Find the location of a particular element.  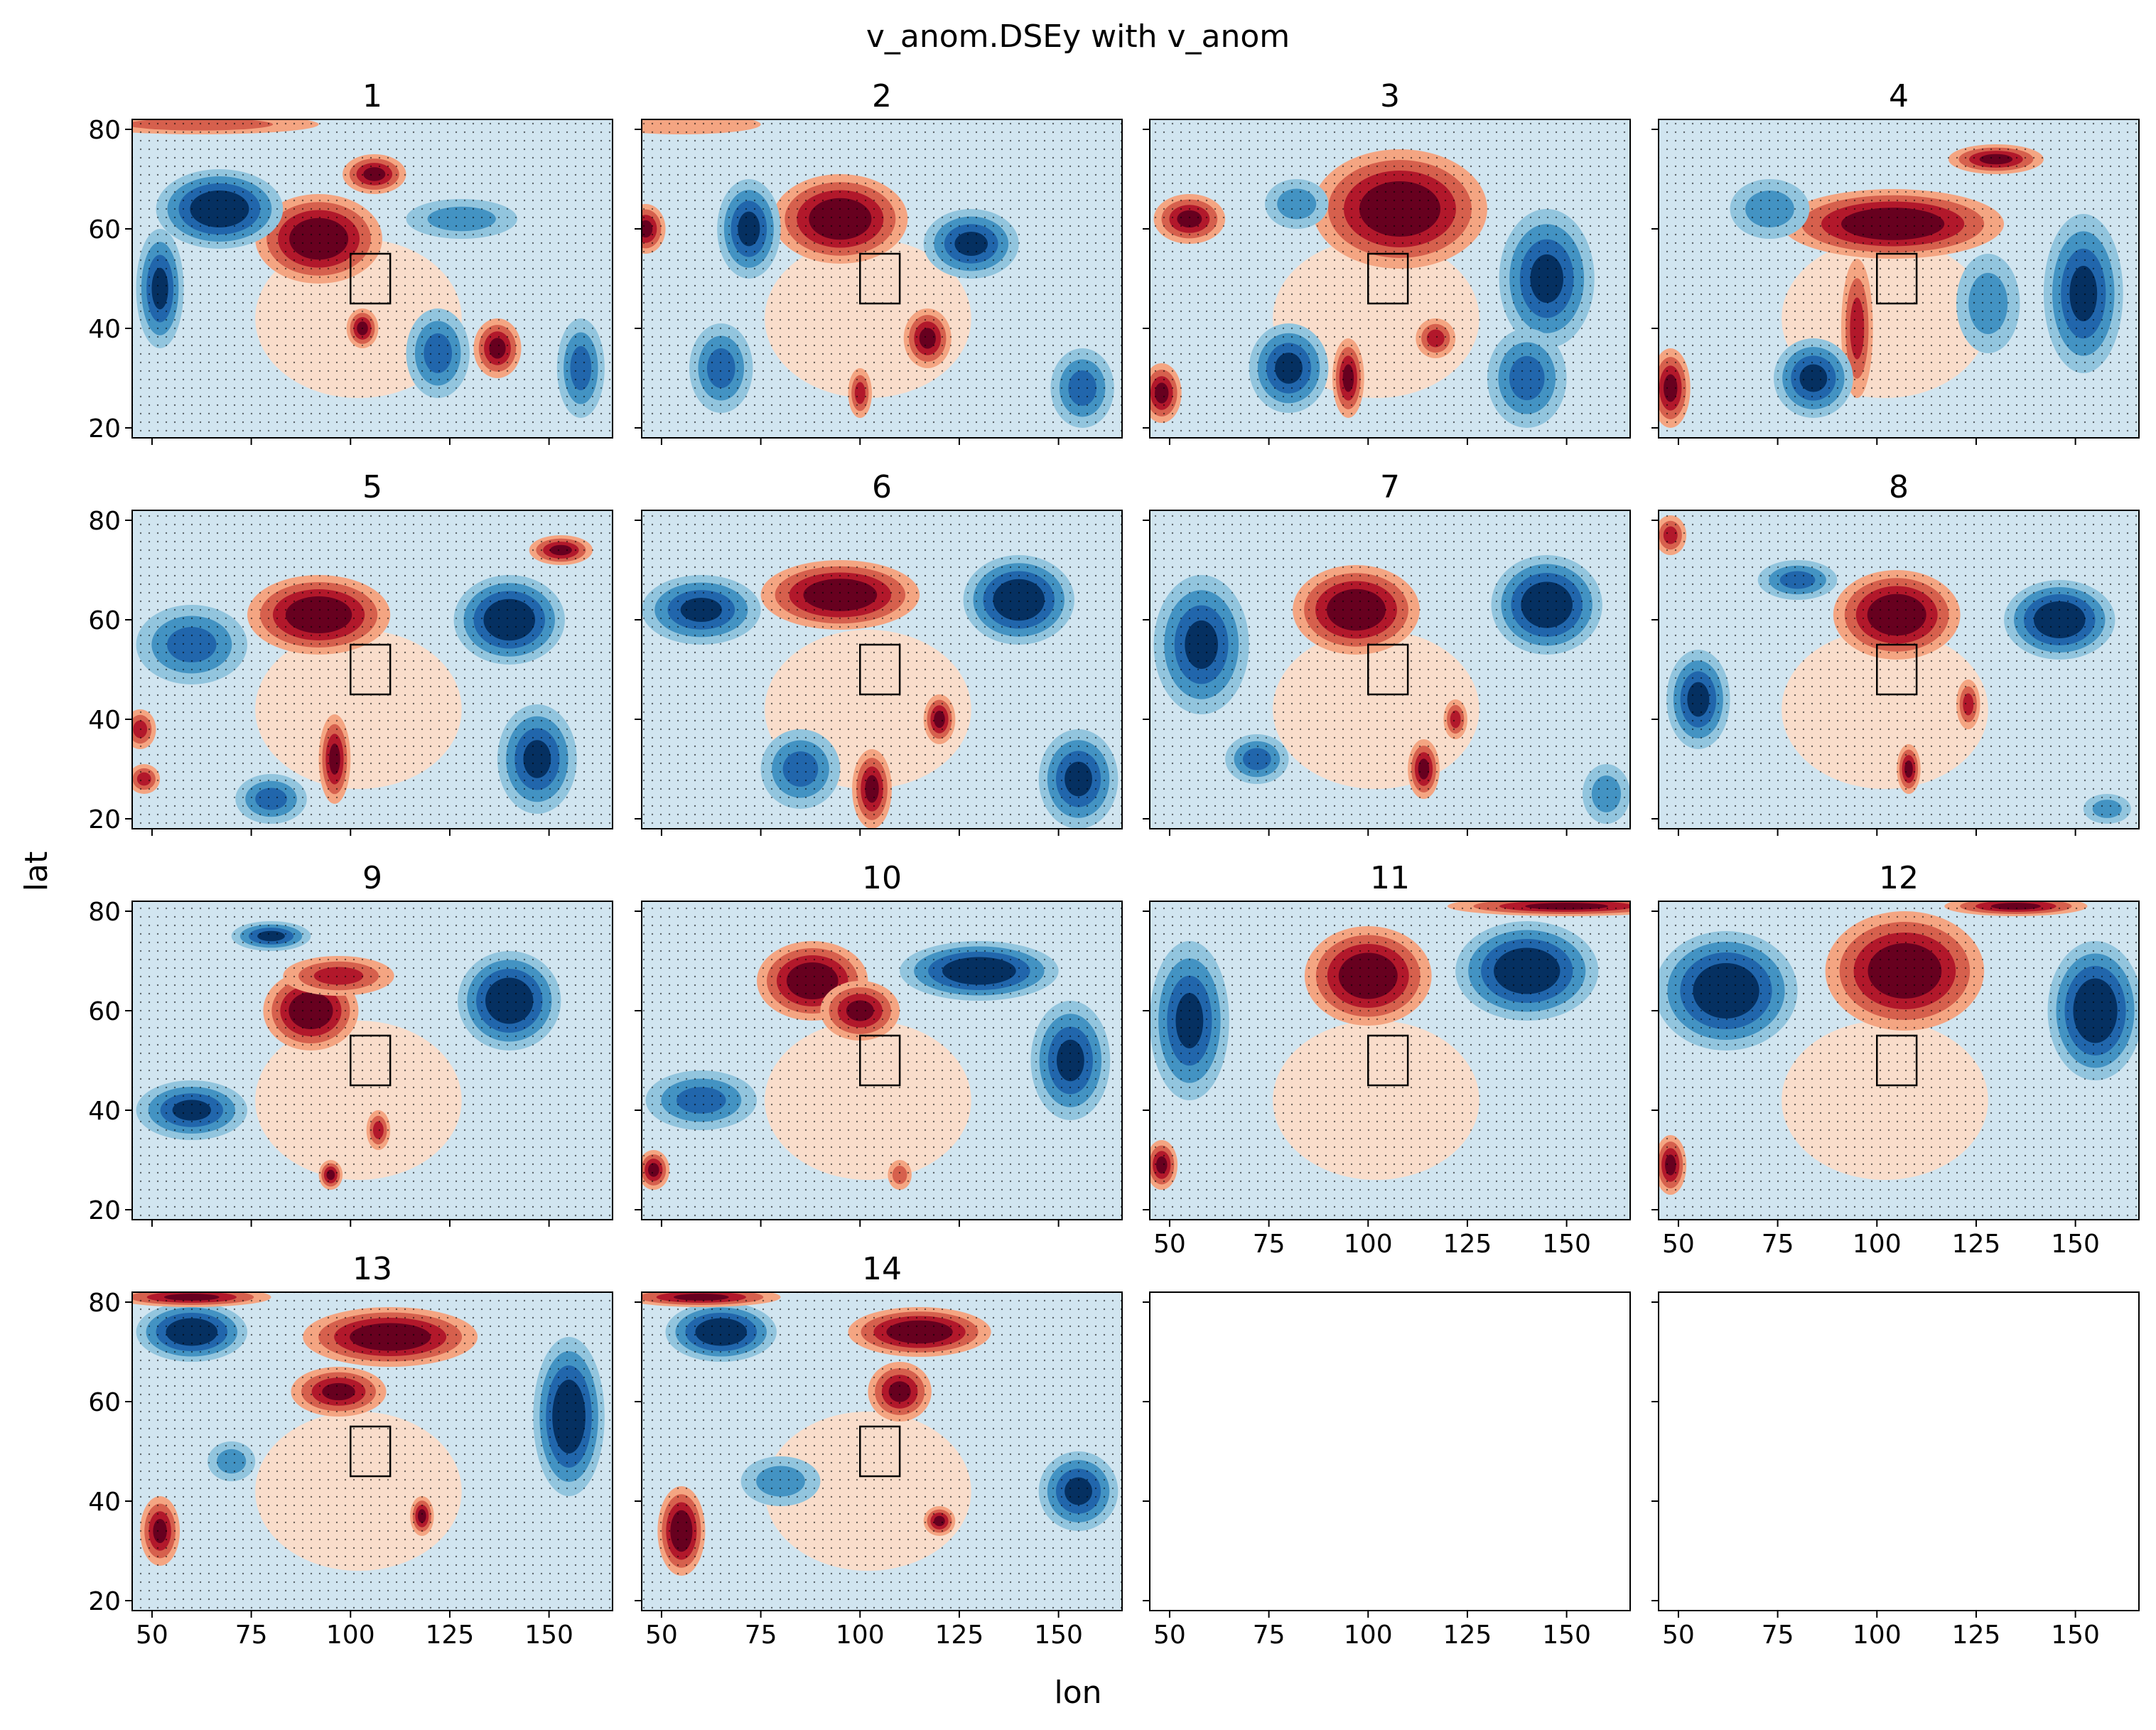

figure-suptitle: v_anom.DSEy with v_anom is located at coordinates (1078, 36).